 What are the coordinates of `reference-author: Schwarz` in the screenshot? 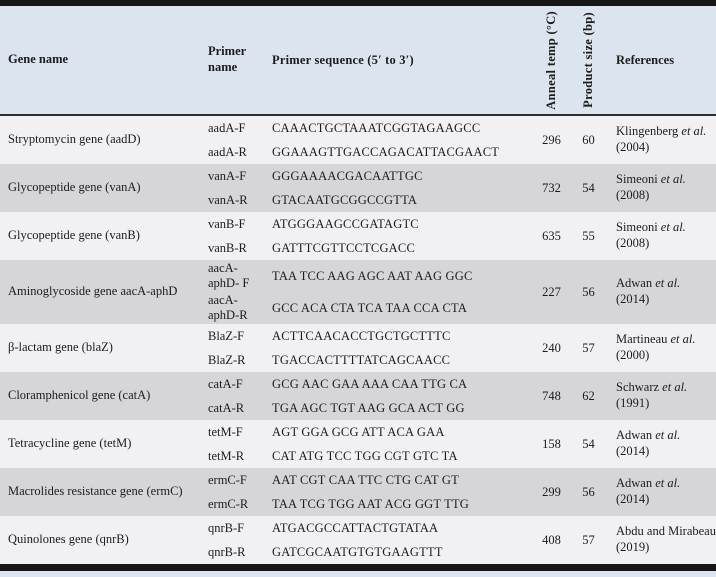 It's located at (638, 387).